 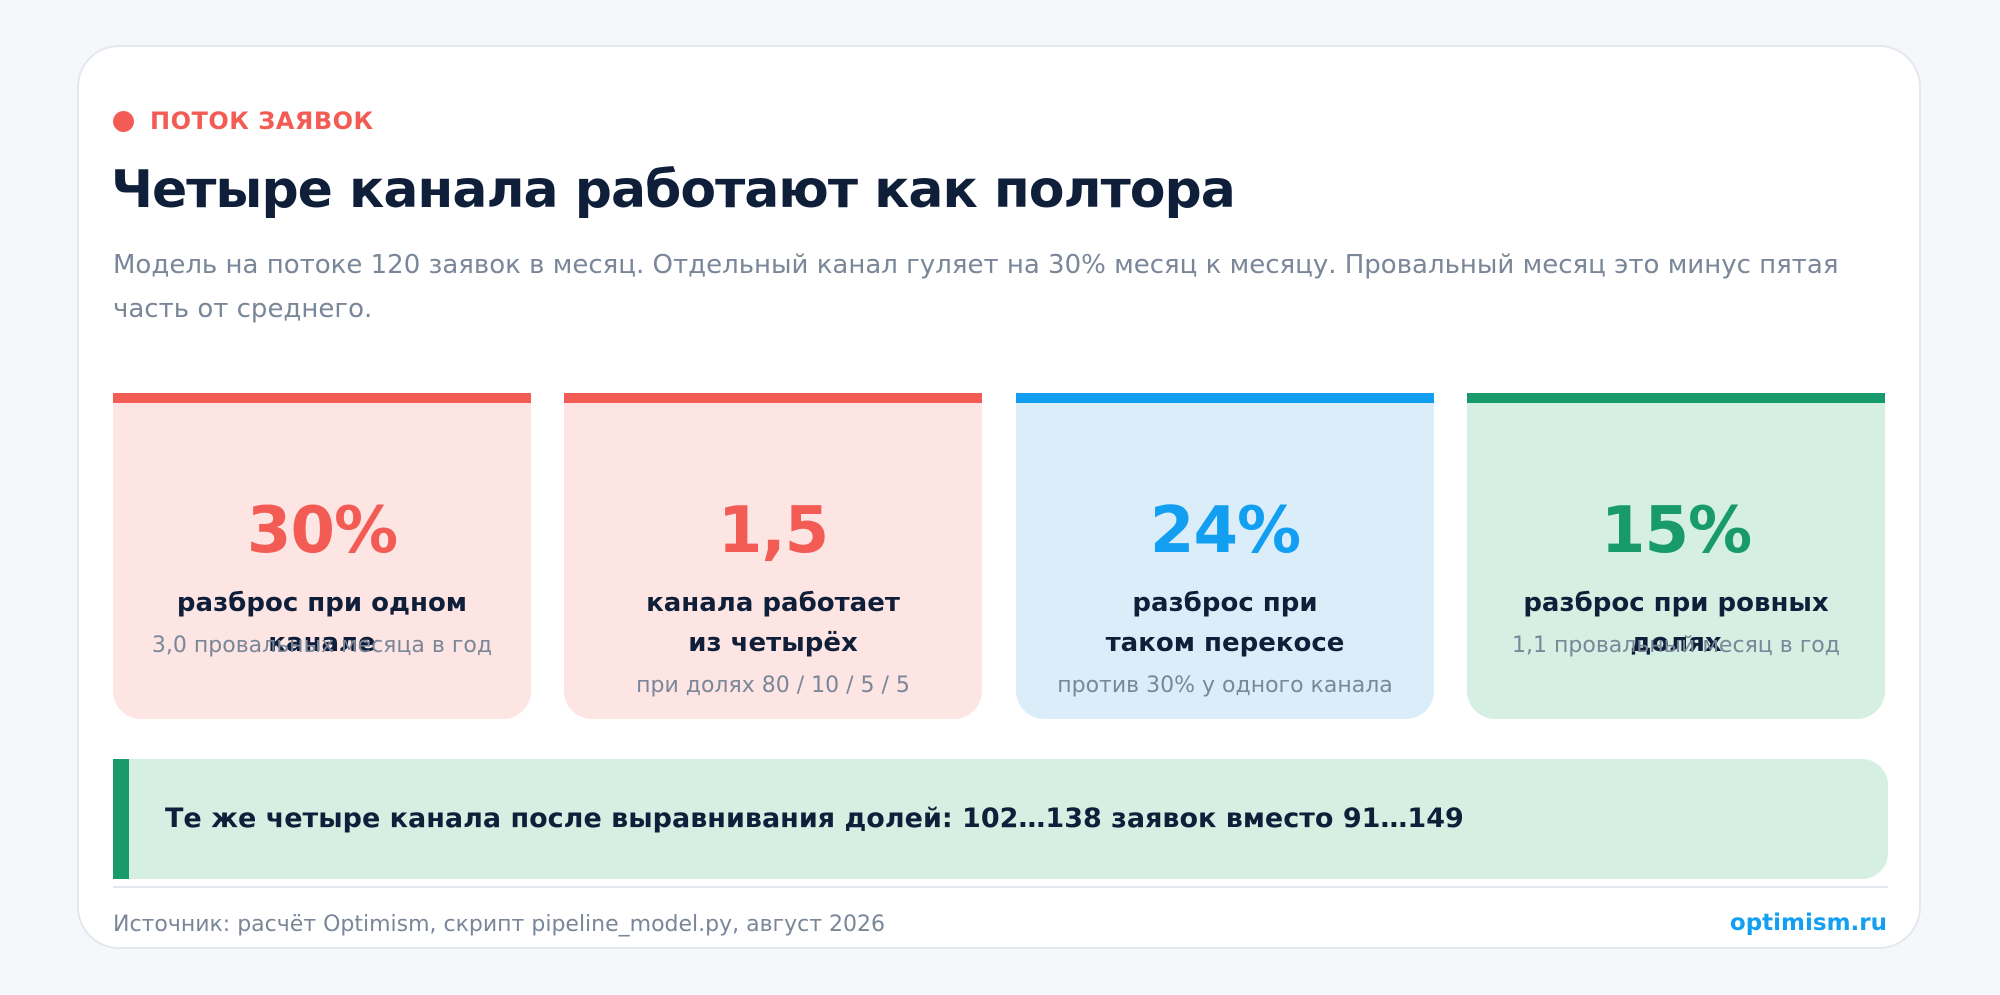 I want to click on stat-label: разброс при ровных долях, so click(x=1676, y=623).